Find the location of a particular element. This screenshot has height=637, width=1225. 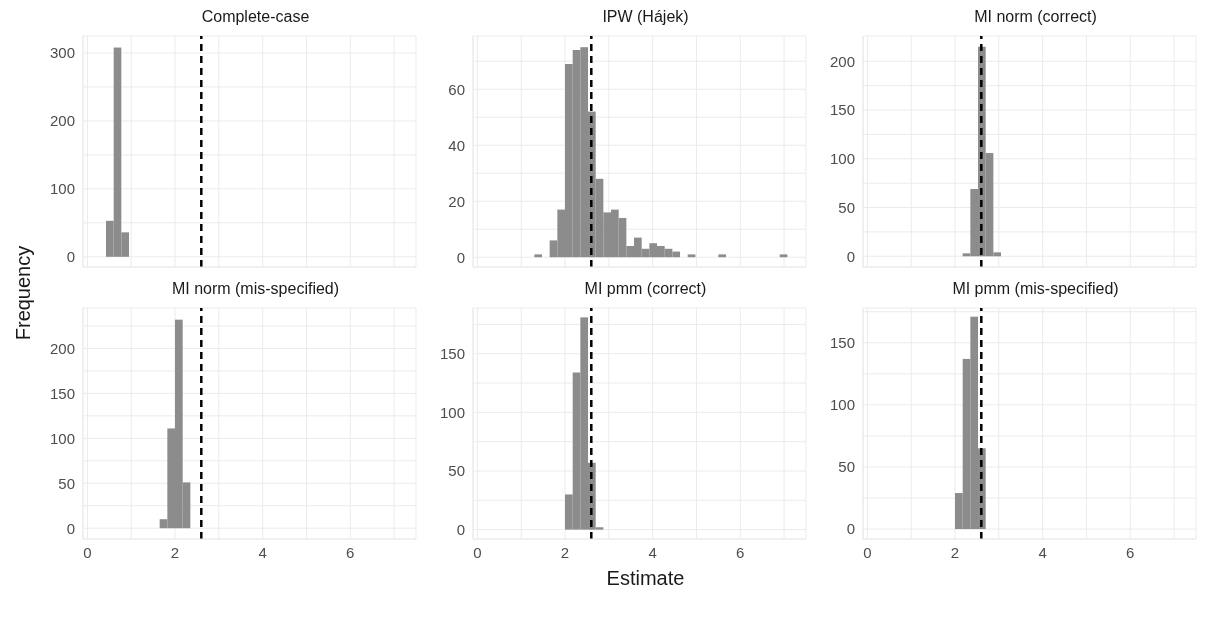

chart-title: MI pmm (mis-specified) is located at coordinates (1035, 289).